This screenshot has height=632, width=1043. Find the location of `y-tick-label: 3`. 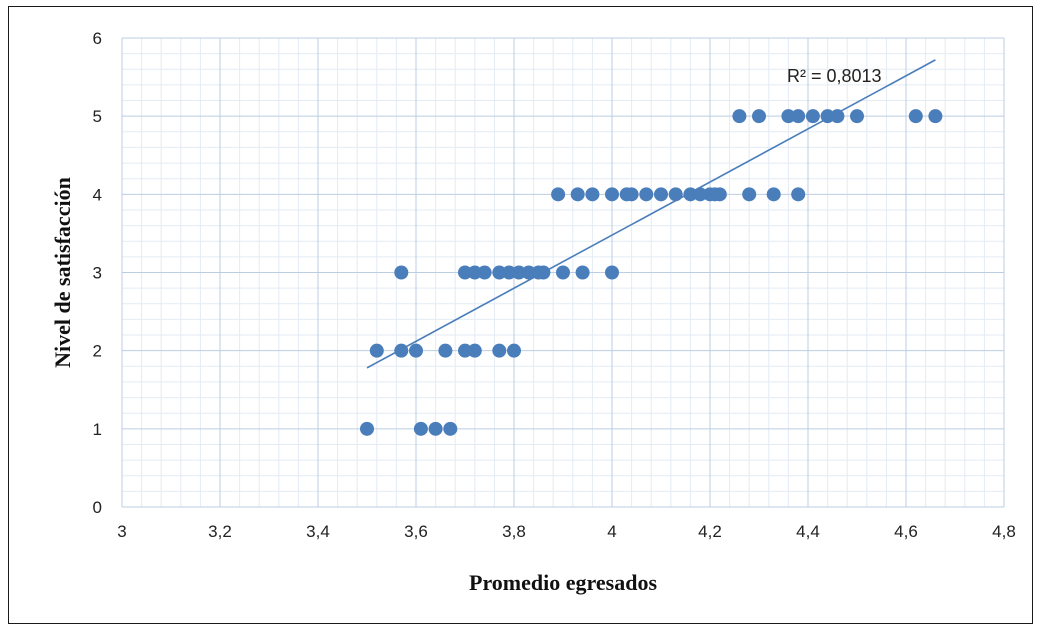

y-tick-label: 3 is located at coordinates (97, 273).